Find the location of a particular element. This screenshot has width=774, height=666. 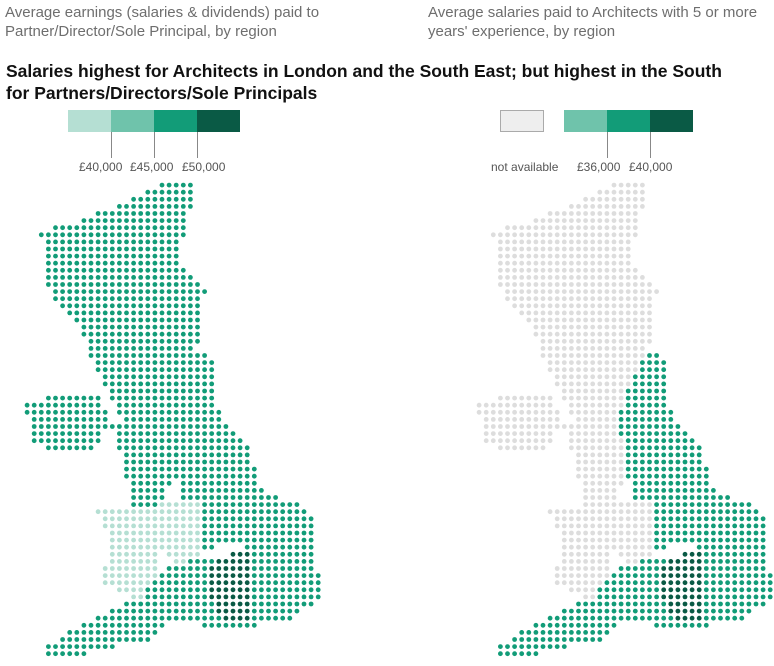

right-dot-east-midlands is located at coordinates (671, 512).